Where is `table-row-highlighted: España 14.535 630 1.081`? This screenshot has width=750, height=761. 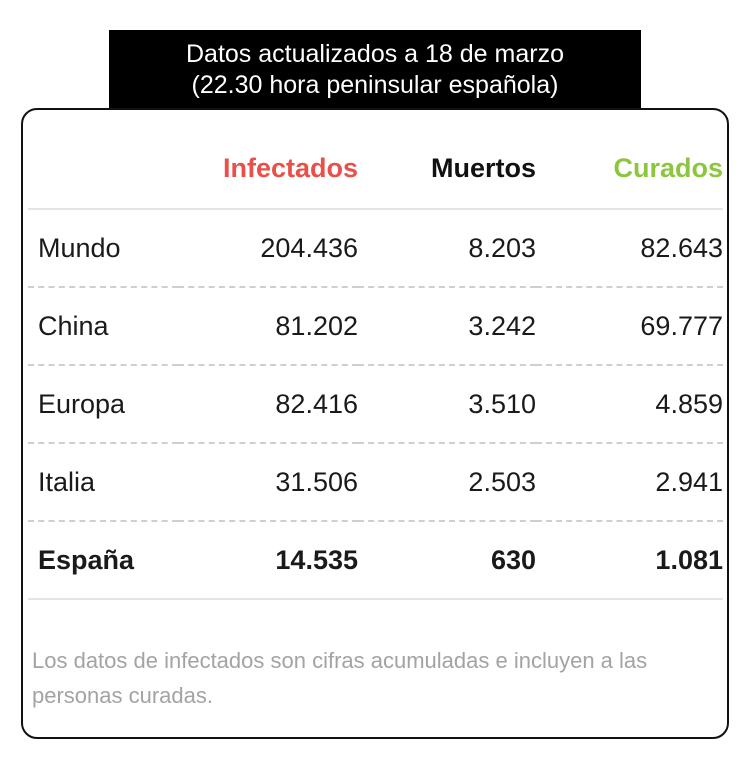
table-row-highlighted: España 14.535 630 1.081 is located at coordinates (375, 560).